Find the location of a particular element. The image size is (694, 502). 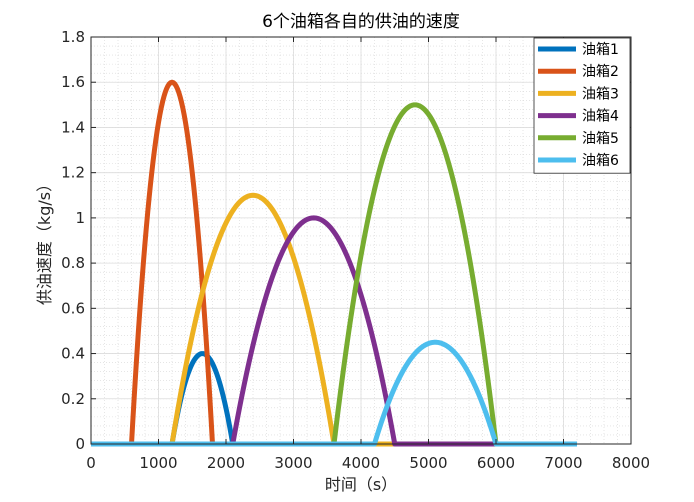

y-axis-label: 供油速度（kg/s） is located at coordinates (44, 240).